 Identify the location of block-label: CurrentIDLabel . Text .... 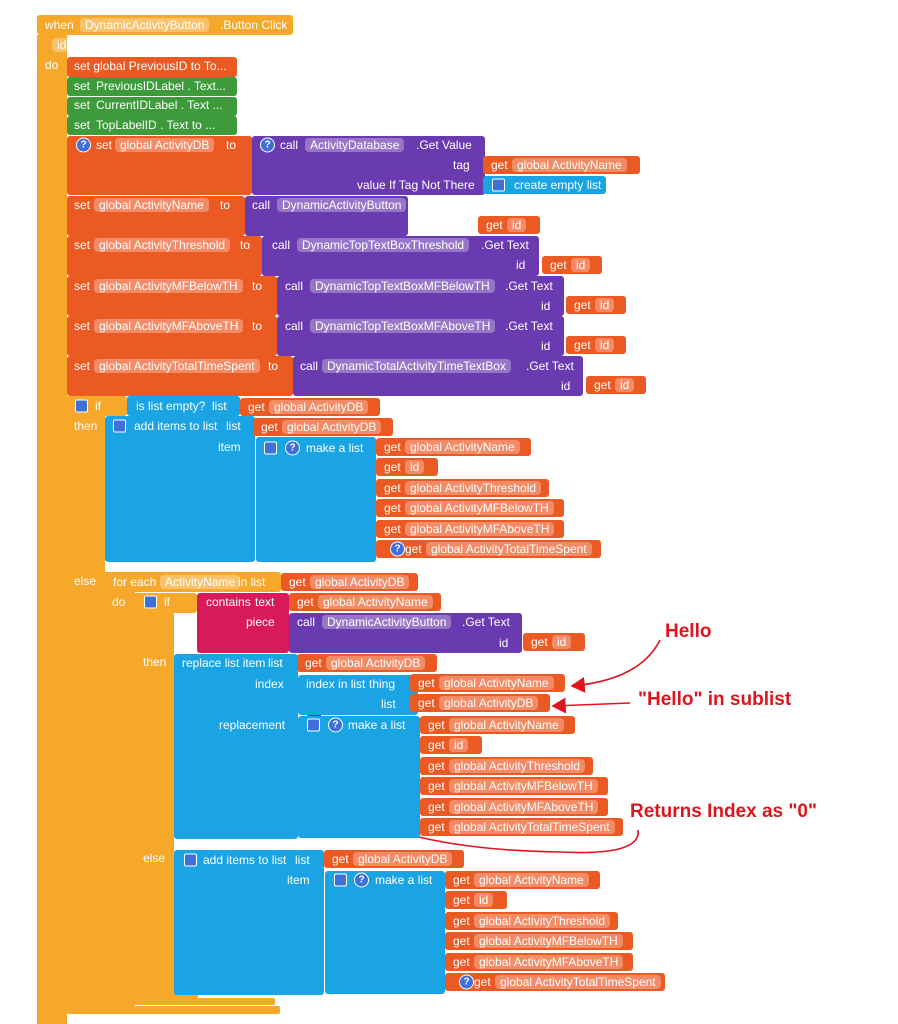
(159, 105).